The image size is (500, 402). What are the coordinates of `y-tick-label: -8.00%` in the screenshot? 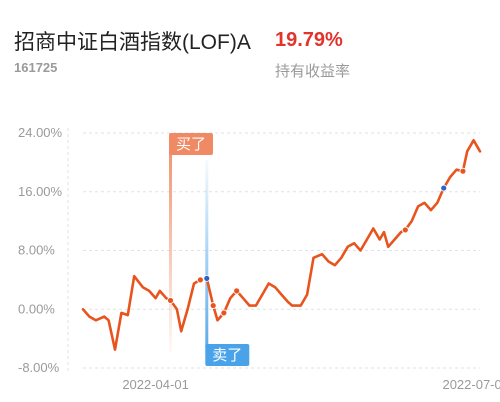 It's located at (39, 367).